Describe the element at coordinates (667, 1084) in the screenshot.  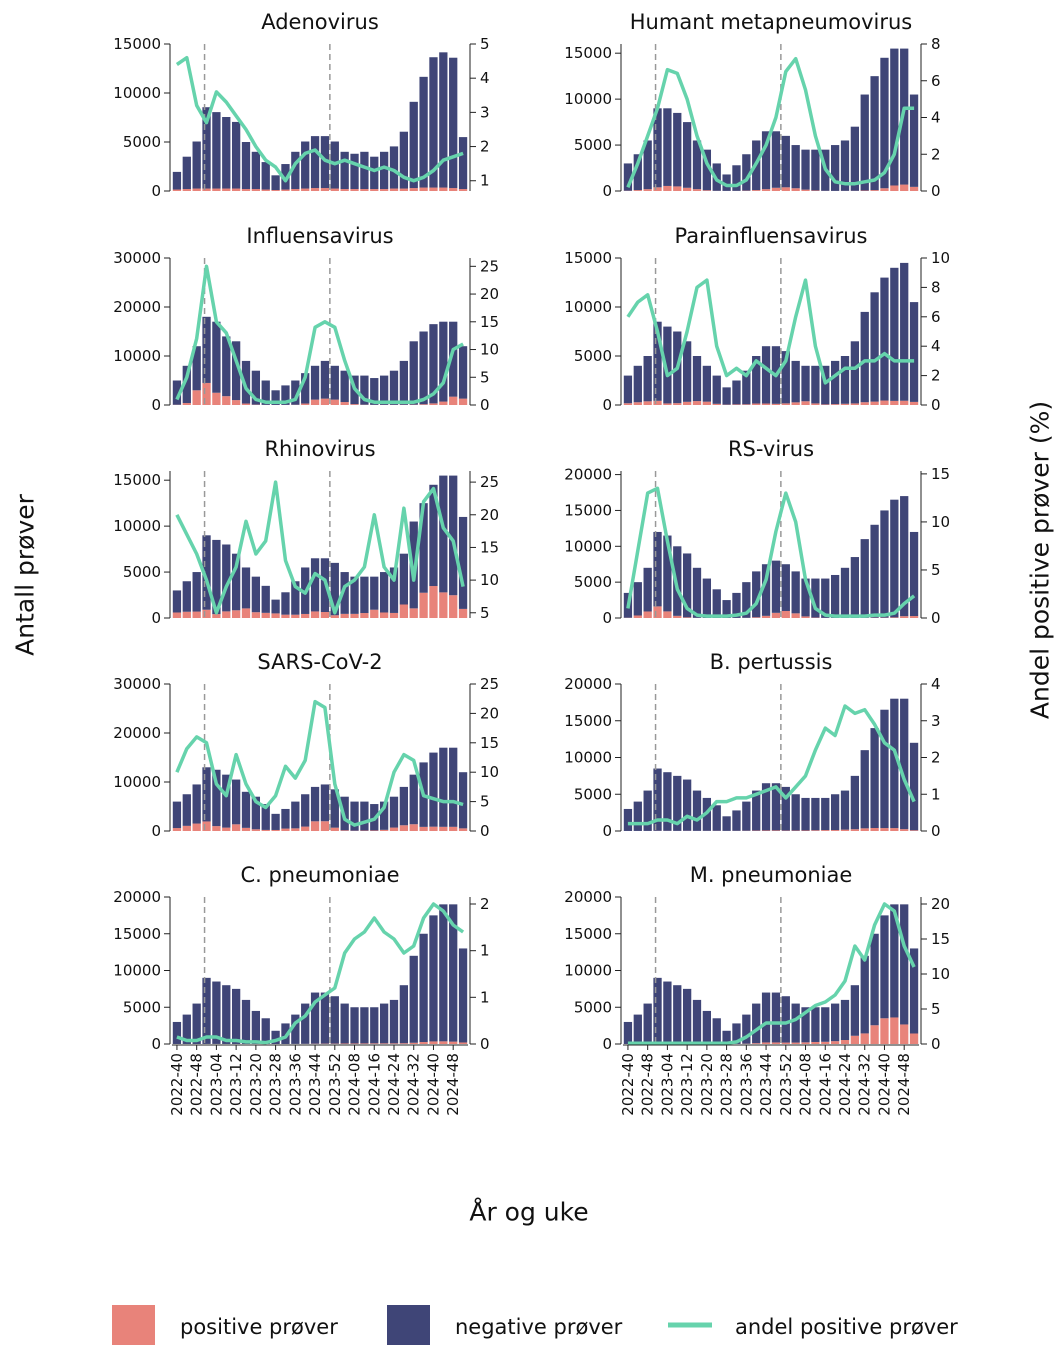
I see `x-tick-label: 2023-04` at that location.